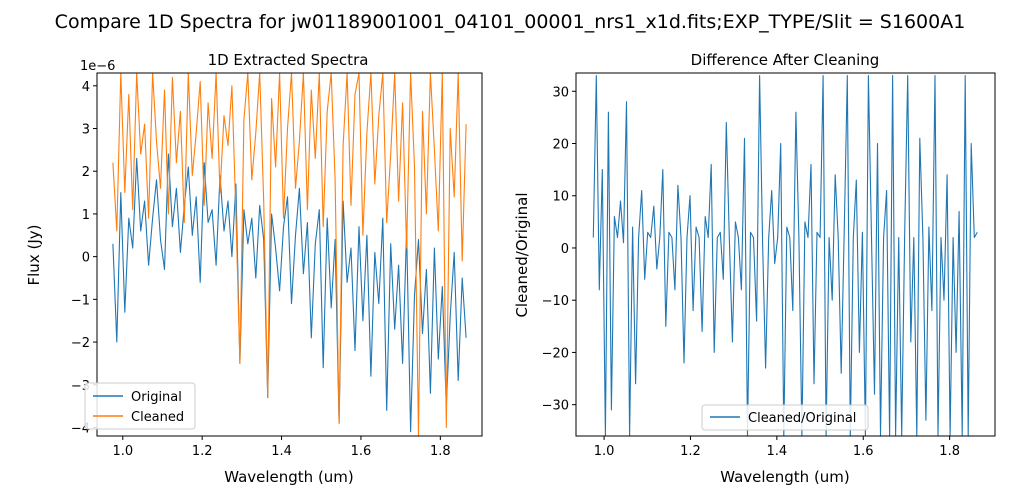 The height and width of the screenshot is (499, 1019). I want to click on difference-x-axis-label: Wavelength (um), so click(785, 477).